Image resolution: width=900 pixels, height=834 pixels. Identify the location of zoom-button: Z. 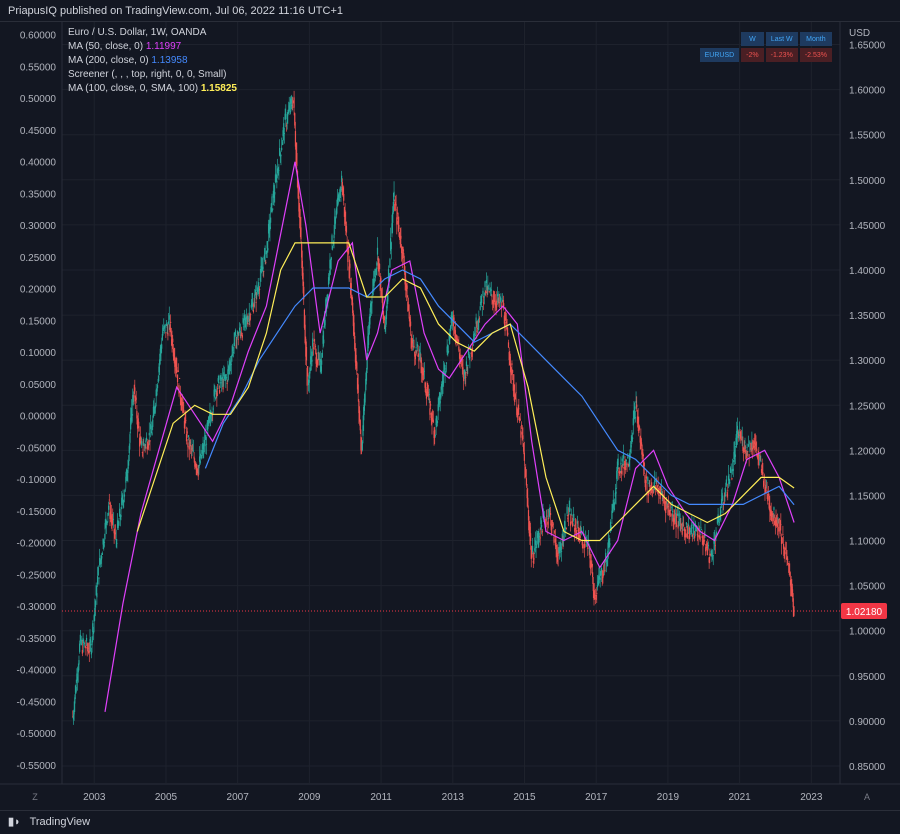
(35, 797).